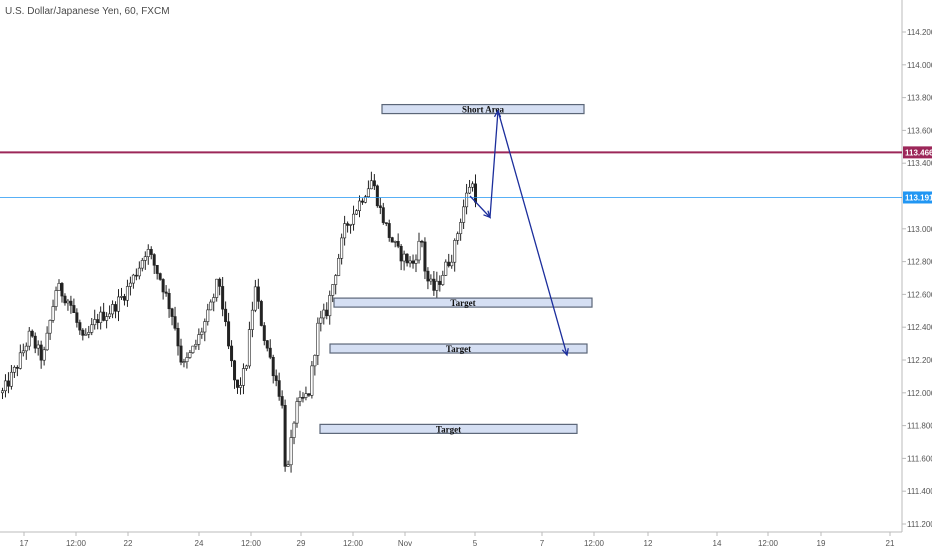 The height and width of the screenshot is (550, 932). I want to click on y-tick-label: 112.200, so click(919, 360).